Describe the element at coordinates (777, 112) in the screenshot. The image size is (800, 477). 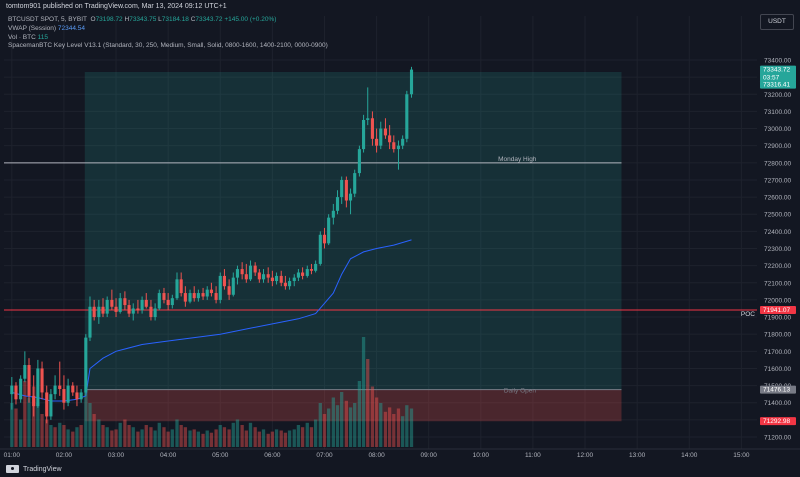
I see `price-tick-label: 73100.00` at that location.